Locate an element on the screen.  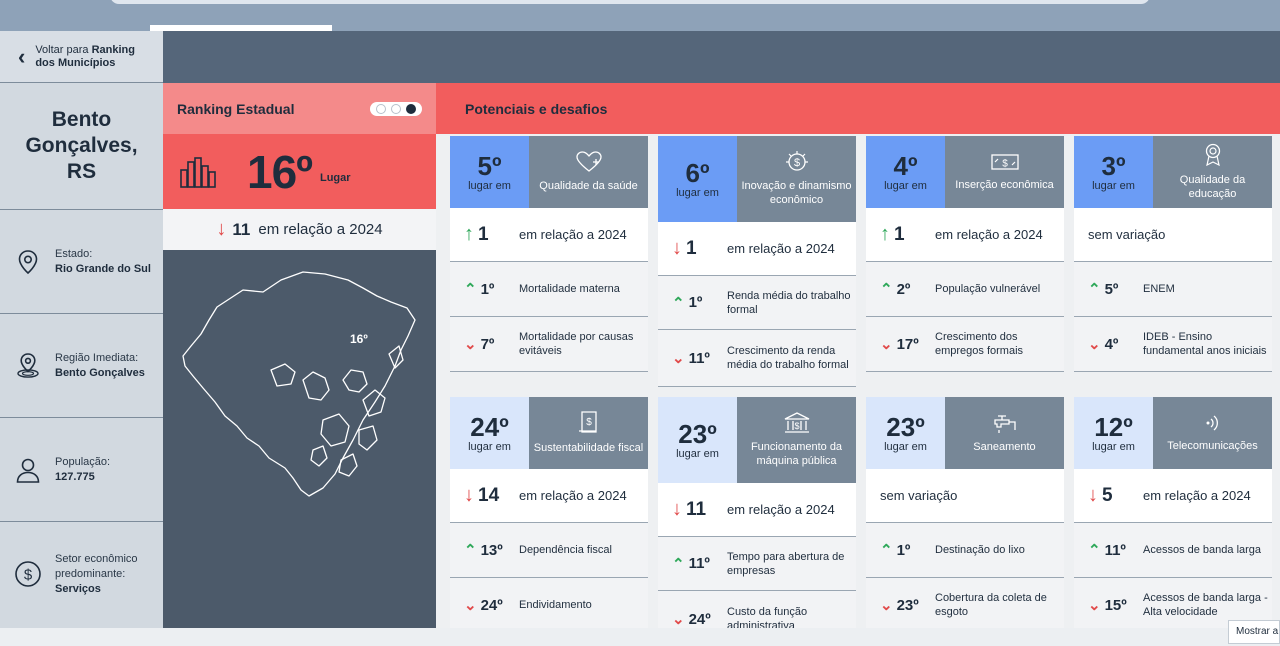
indicator-label: Crescimento dos empregos formais is located at coordinates (979, 344).